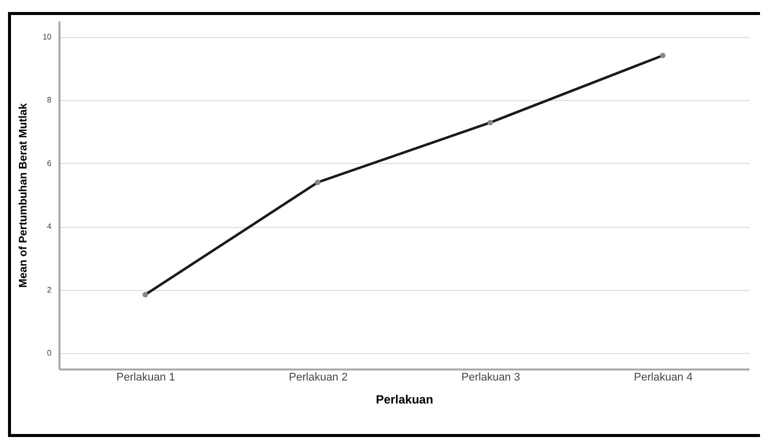 The height and width of the screenshot is (443, 768). I want to click on y-tick-label: 4, so click(49, 227).